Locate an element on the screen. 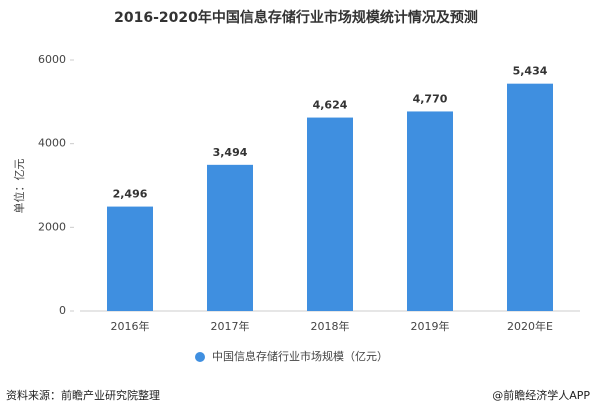  legend-marker is located at coordinates (200, 357).